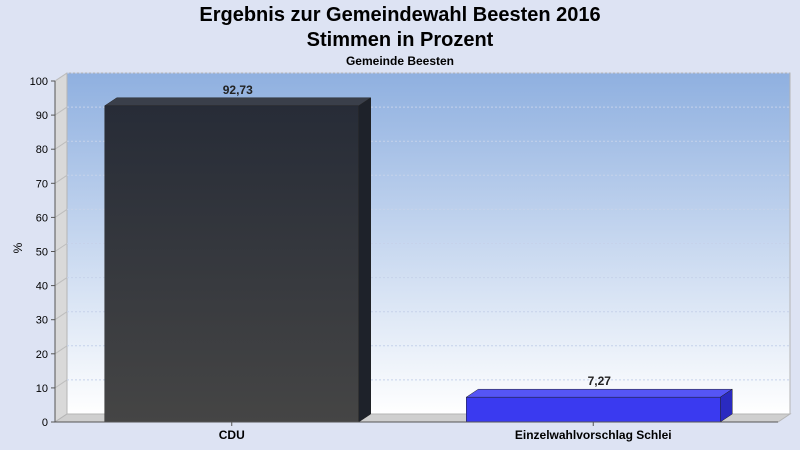  I want to click on data-label: 92,73, so click(238, 90).